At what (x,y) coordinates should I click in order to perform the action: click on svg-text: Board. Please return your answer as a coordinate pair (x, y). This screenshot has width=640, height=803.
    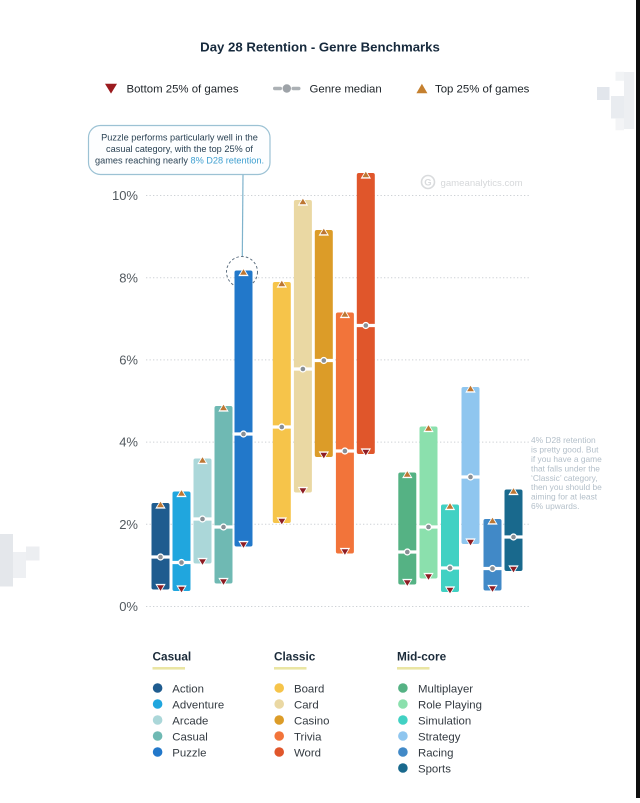
    Looking at the image, I should click on (309, 689).